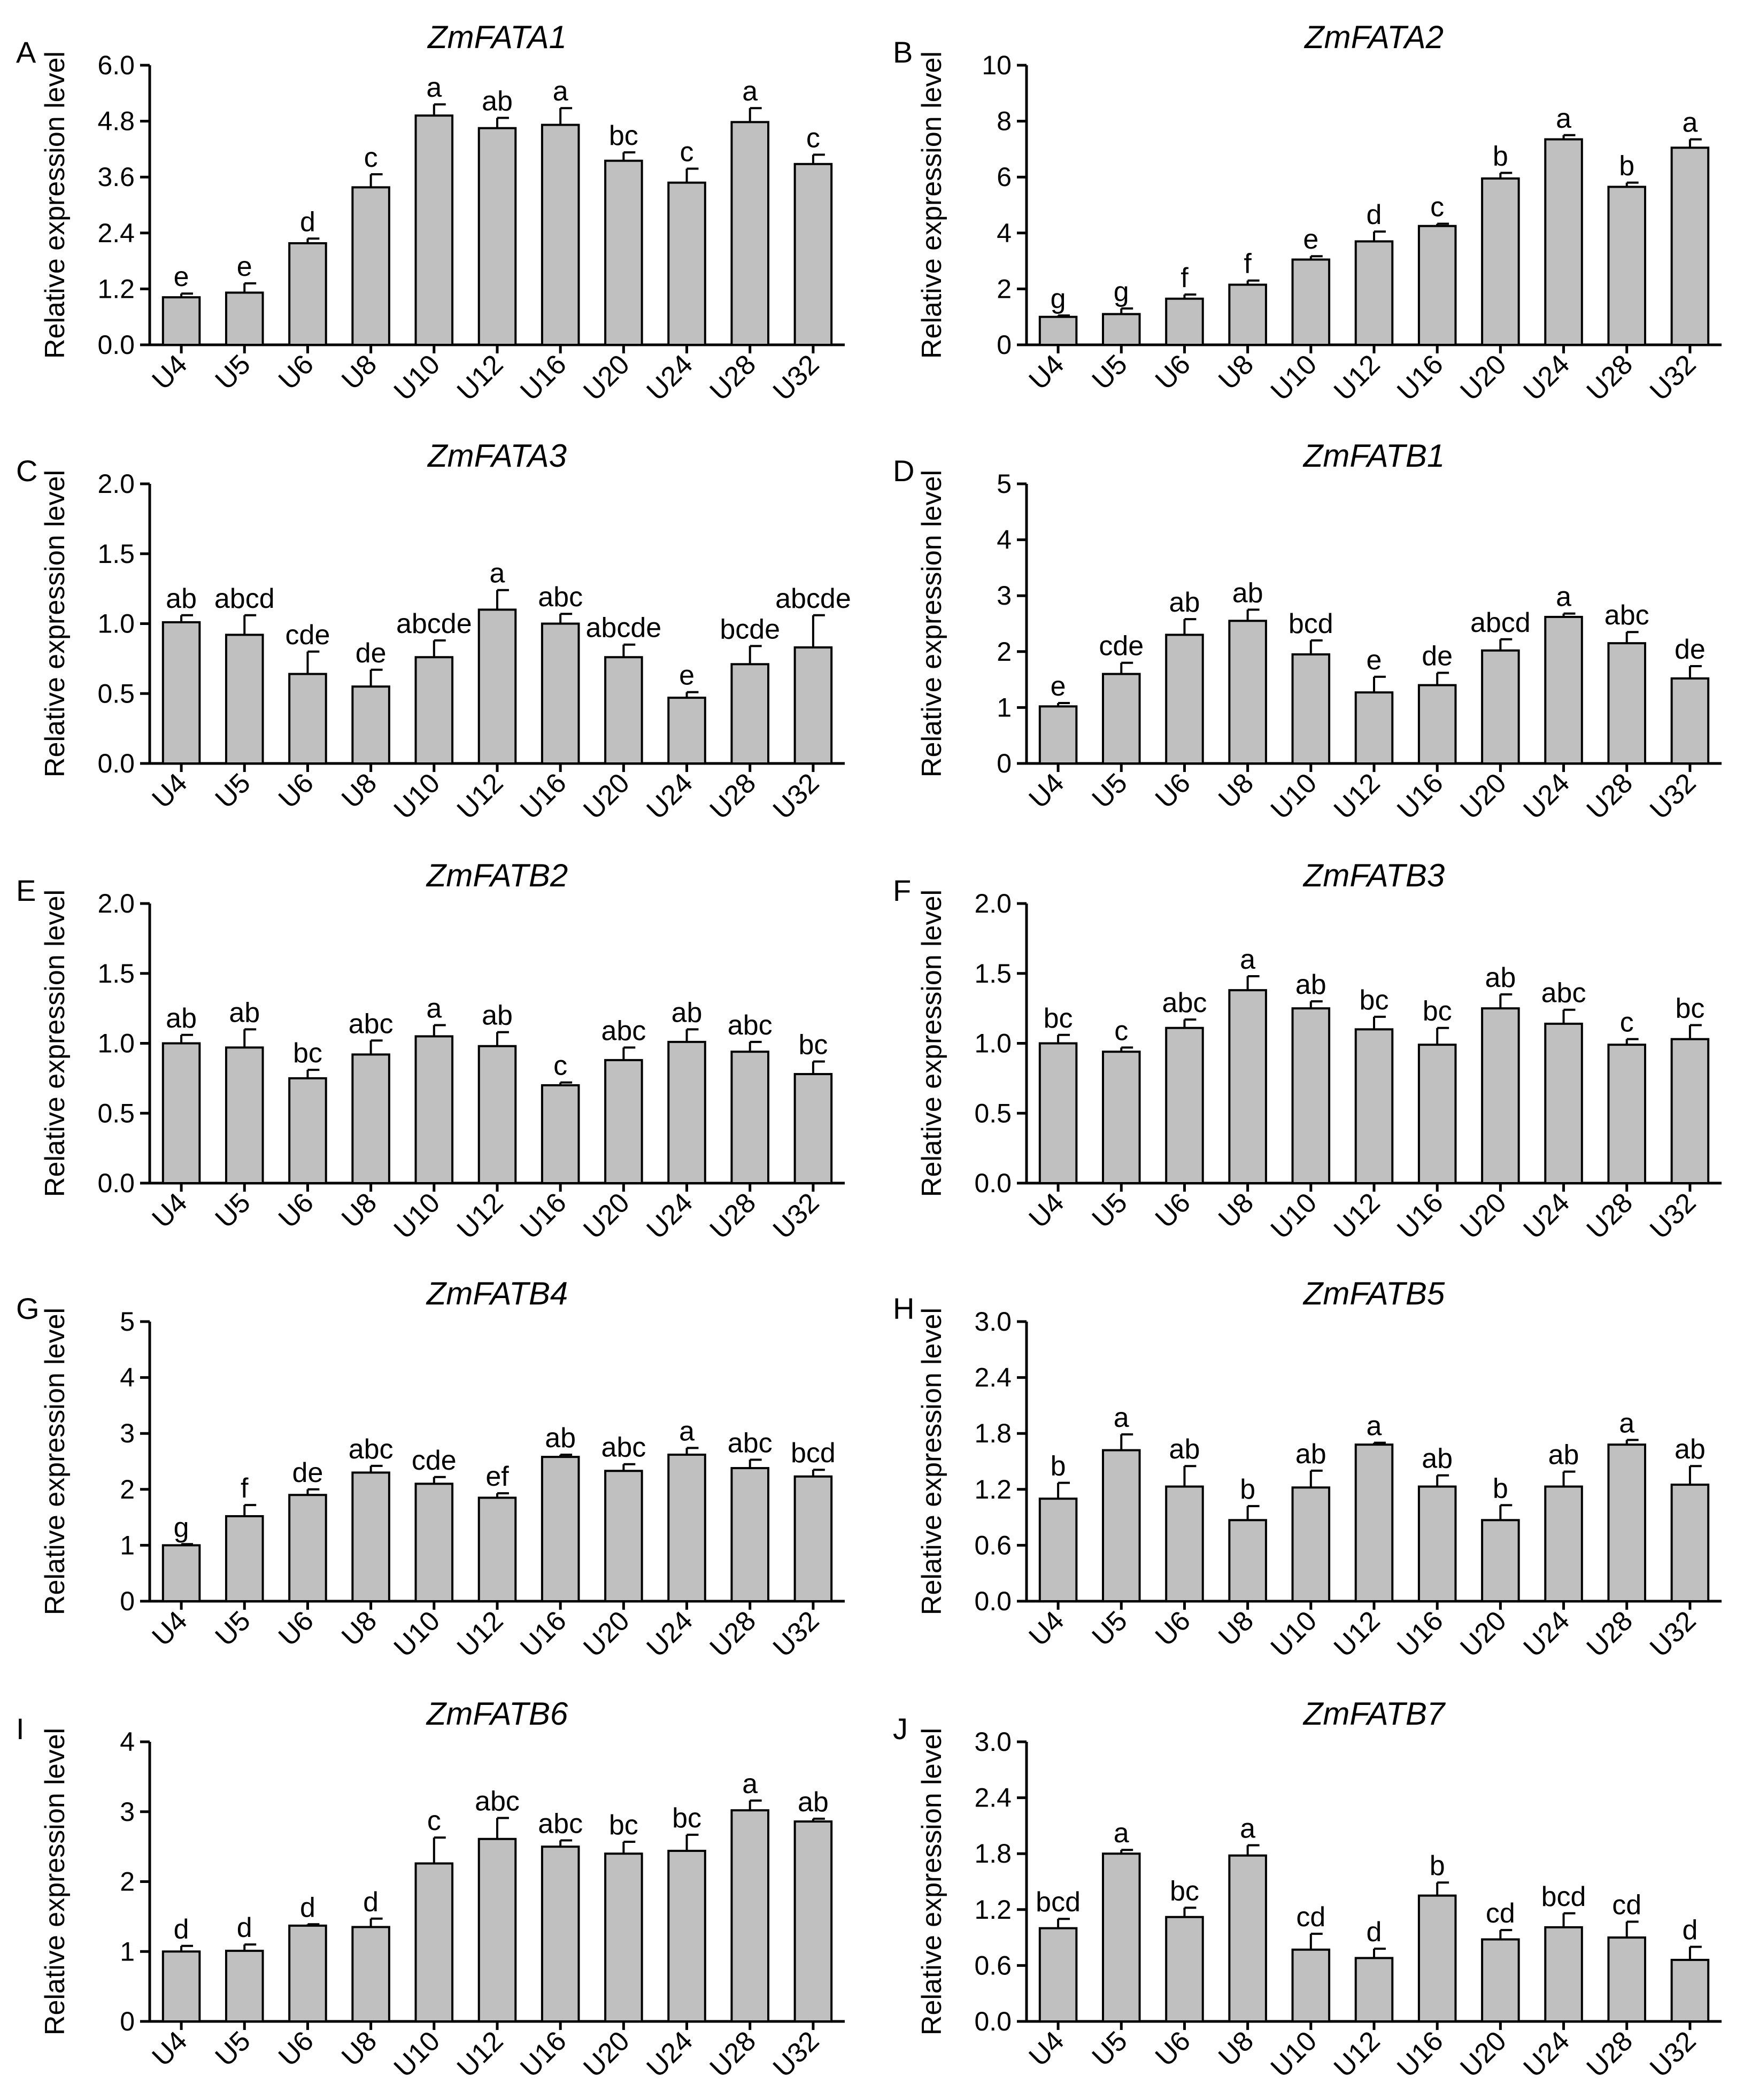  What do you see at coordinates (434, 1460) in the screenshot?
I see `significance-label: cde` at bounding box center [434, 1460].